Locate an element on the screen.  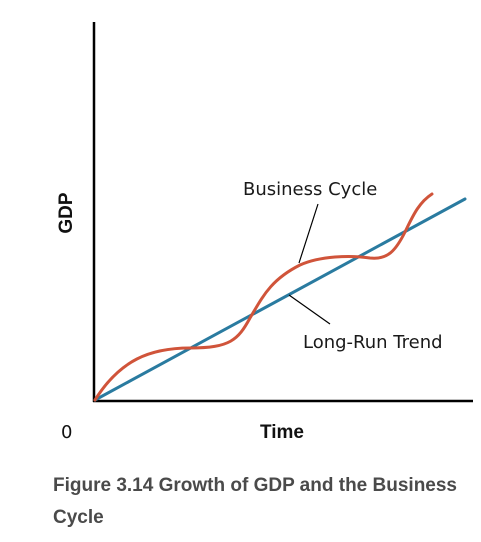
business-cycle-label: Business Cycle is located at coordinates (310, 189).